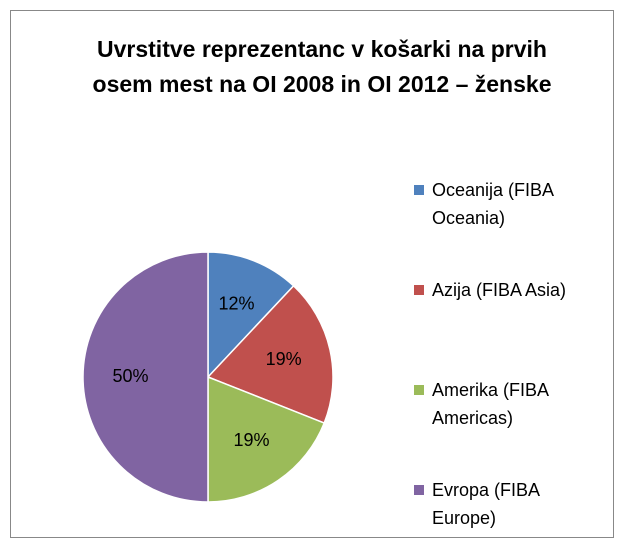 Image resolution: width=624 pixels, height=547 pixels. I want to click on data-label: 50%, so click(130, 376).